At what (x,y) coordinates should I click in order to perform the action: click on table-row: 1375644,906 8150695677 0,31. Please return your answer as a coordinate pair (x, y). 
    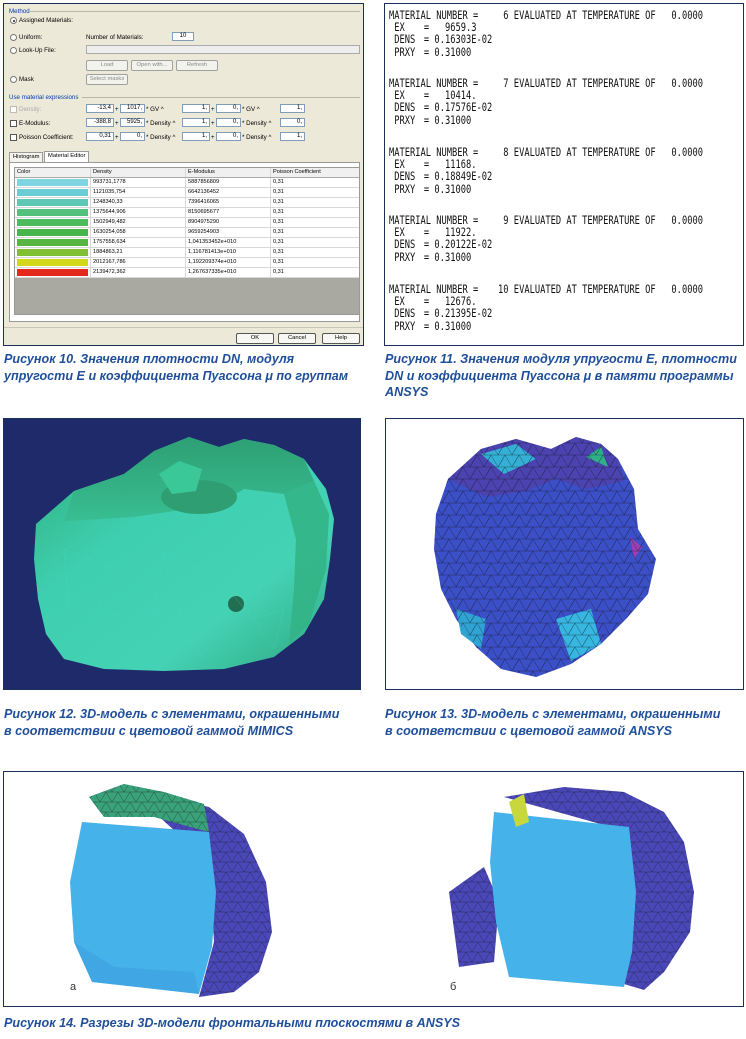
    Looking at the image, I should click on (187, 213).